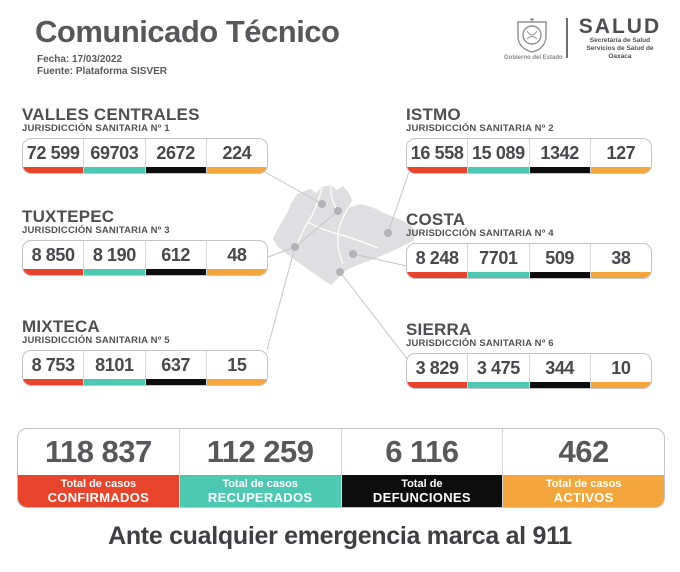 This screenshot has height=572, width=680. Describe the element at coordinates (175, 152) in the screenshot. I see `deaths-value: 2672` at that location.